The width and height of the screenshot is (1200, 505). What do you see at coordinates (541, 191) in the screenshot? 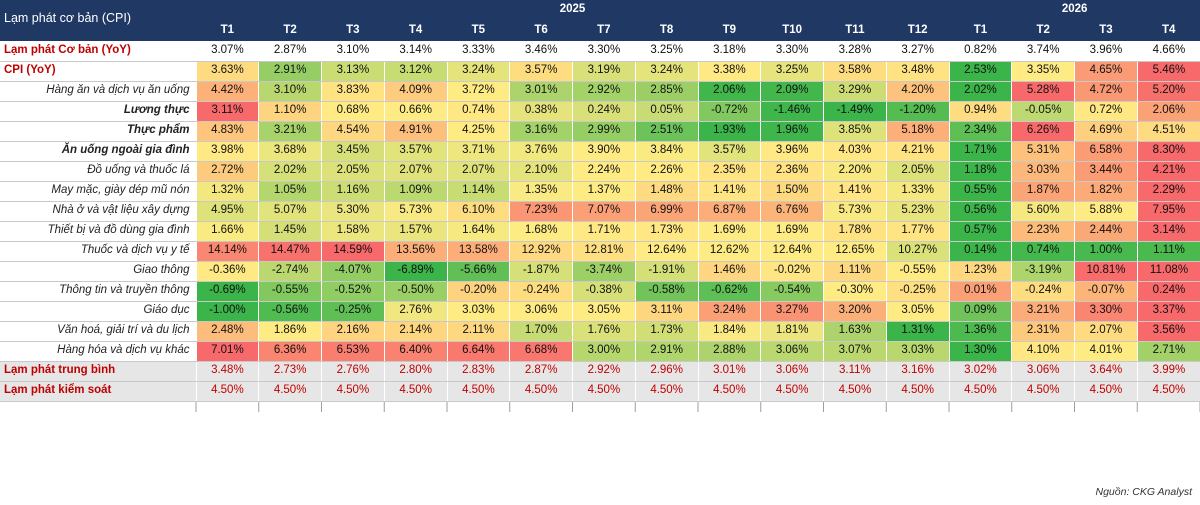
I see `value-cell: 1.35%` at bounding box center [541, 191].